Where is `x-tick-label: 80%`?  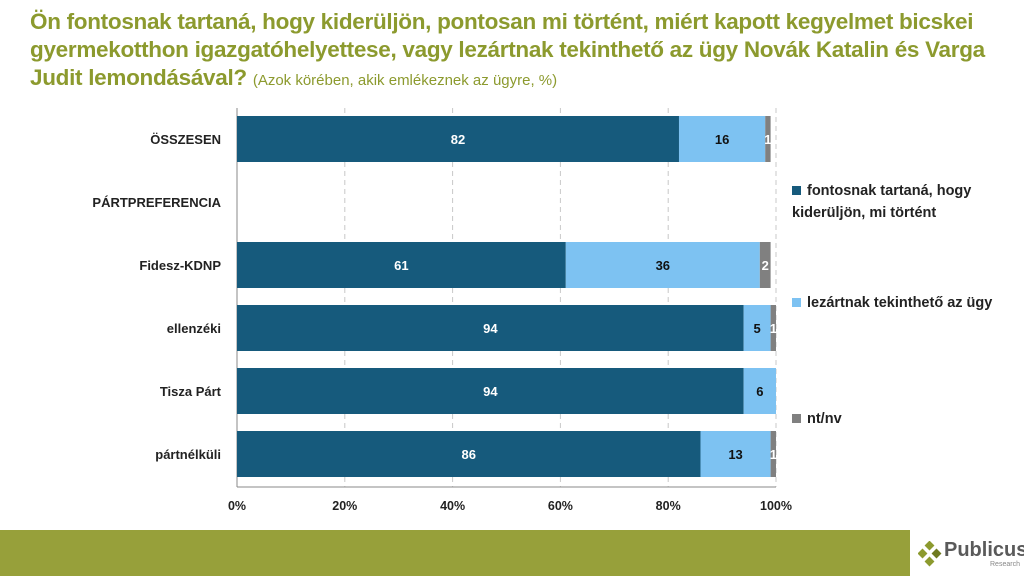 x-tick-label: 80% is located at coordinates (668, 506).